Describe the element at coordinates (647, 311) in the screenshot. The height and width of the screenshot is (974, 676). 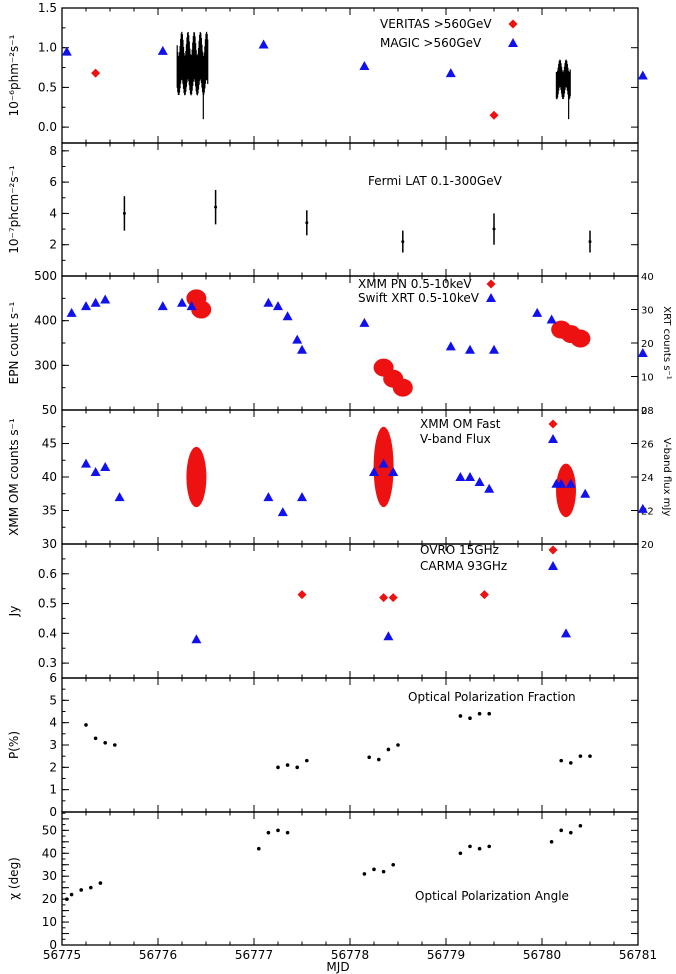
I see `y2-tick-label: 30` at that location.